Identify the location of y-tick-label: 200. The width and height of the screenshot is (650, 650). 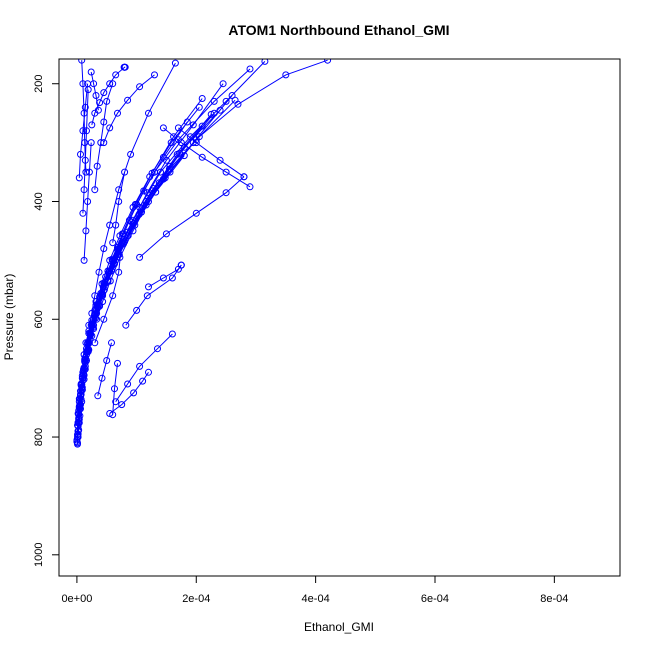
(39, 84).